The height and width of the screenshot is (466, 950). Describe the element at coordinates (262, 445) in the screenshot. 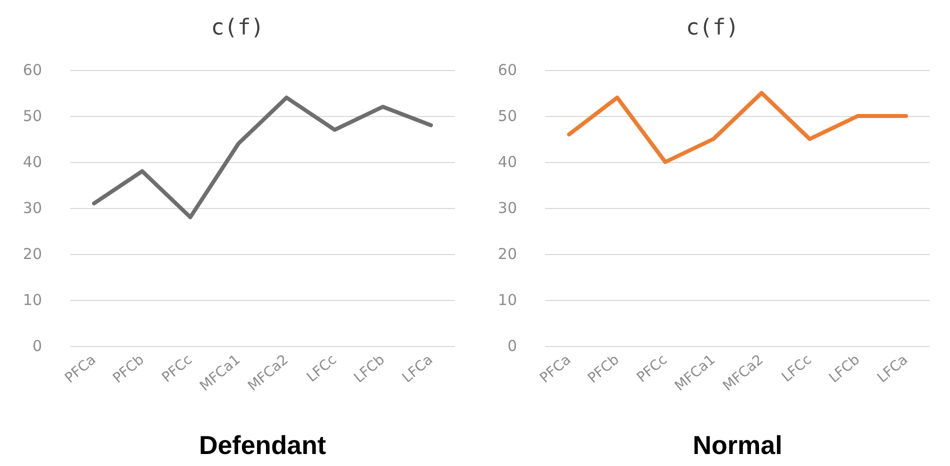

I see `x-axis-title: Defendant` at that location.